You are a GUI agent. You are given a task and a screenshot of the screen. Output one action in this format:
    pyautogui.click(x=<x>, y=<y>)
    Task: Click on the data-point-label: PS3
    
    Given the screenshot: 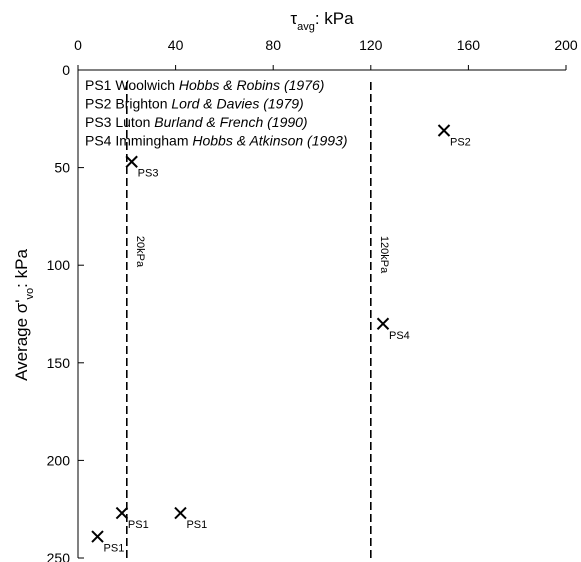 What is the action you would take?
    pyautogui.click(x=148, y=174)
    